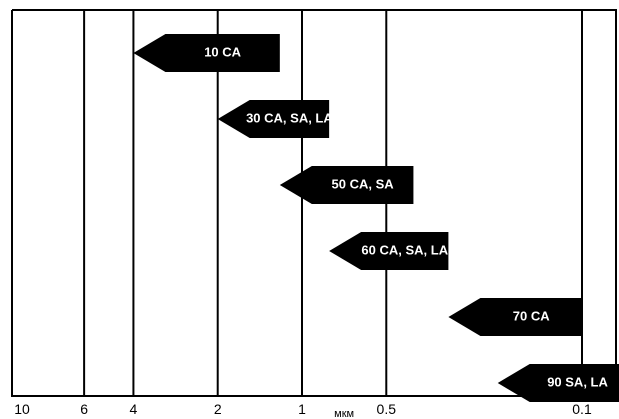 Image resolution: width=619 pixels, height=419 pixels. I want to click on bar-label: 30 CA, SA, LA, so click(289, 117).